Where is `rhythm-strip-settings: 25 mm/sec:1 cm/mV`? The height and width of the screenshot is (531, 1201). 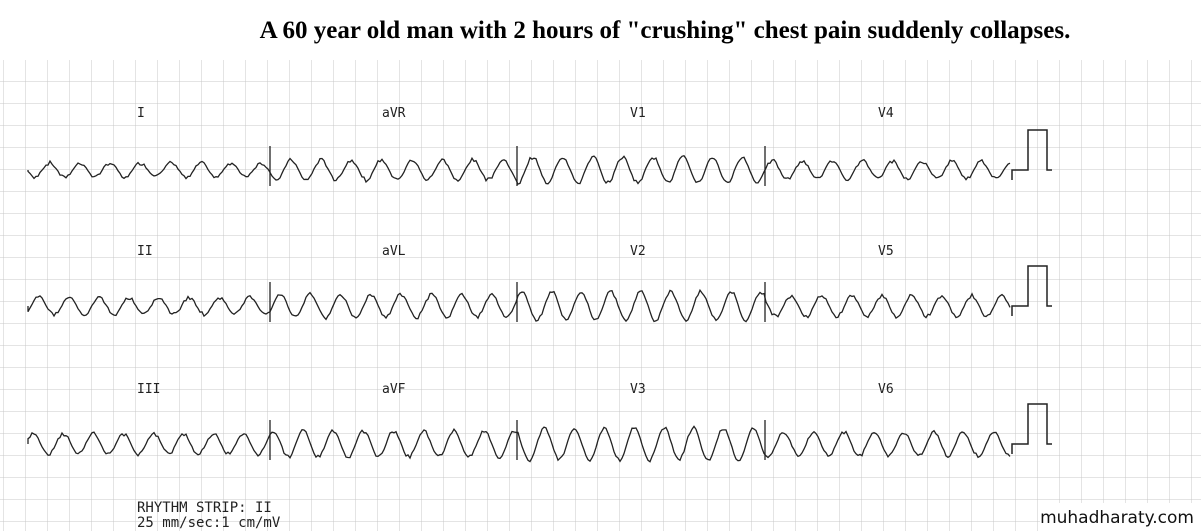 rhythm-strip-settings: 25 mm/sec:1 cm/mV is located at coordinates (209, 523).